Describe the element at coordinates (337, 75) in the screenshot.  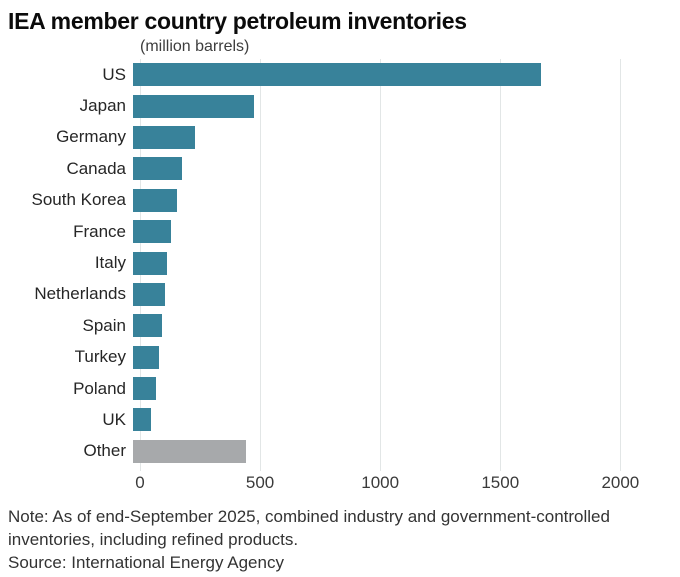
I see `bar-us` at that location.